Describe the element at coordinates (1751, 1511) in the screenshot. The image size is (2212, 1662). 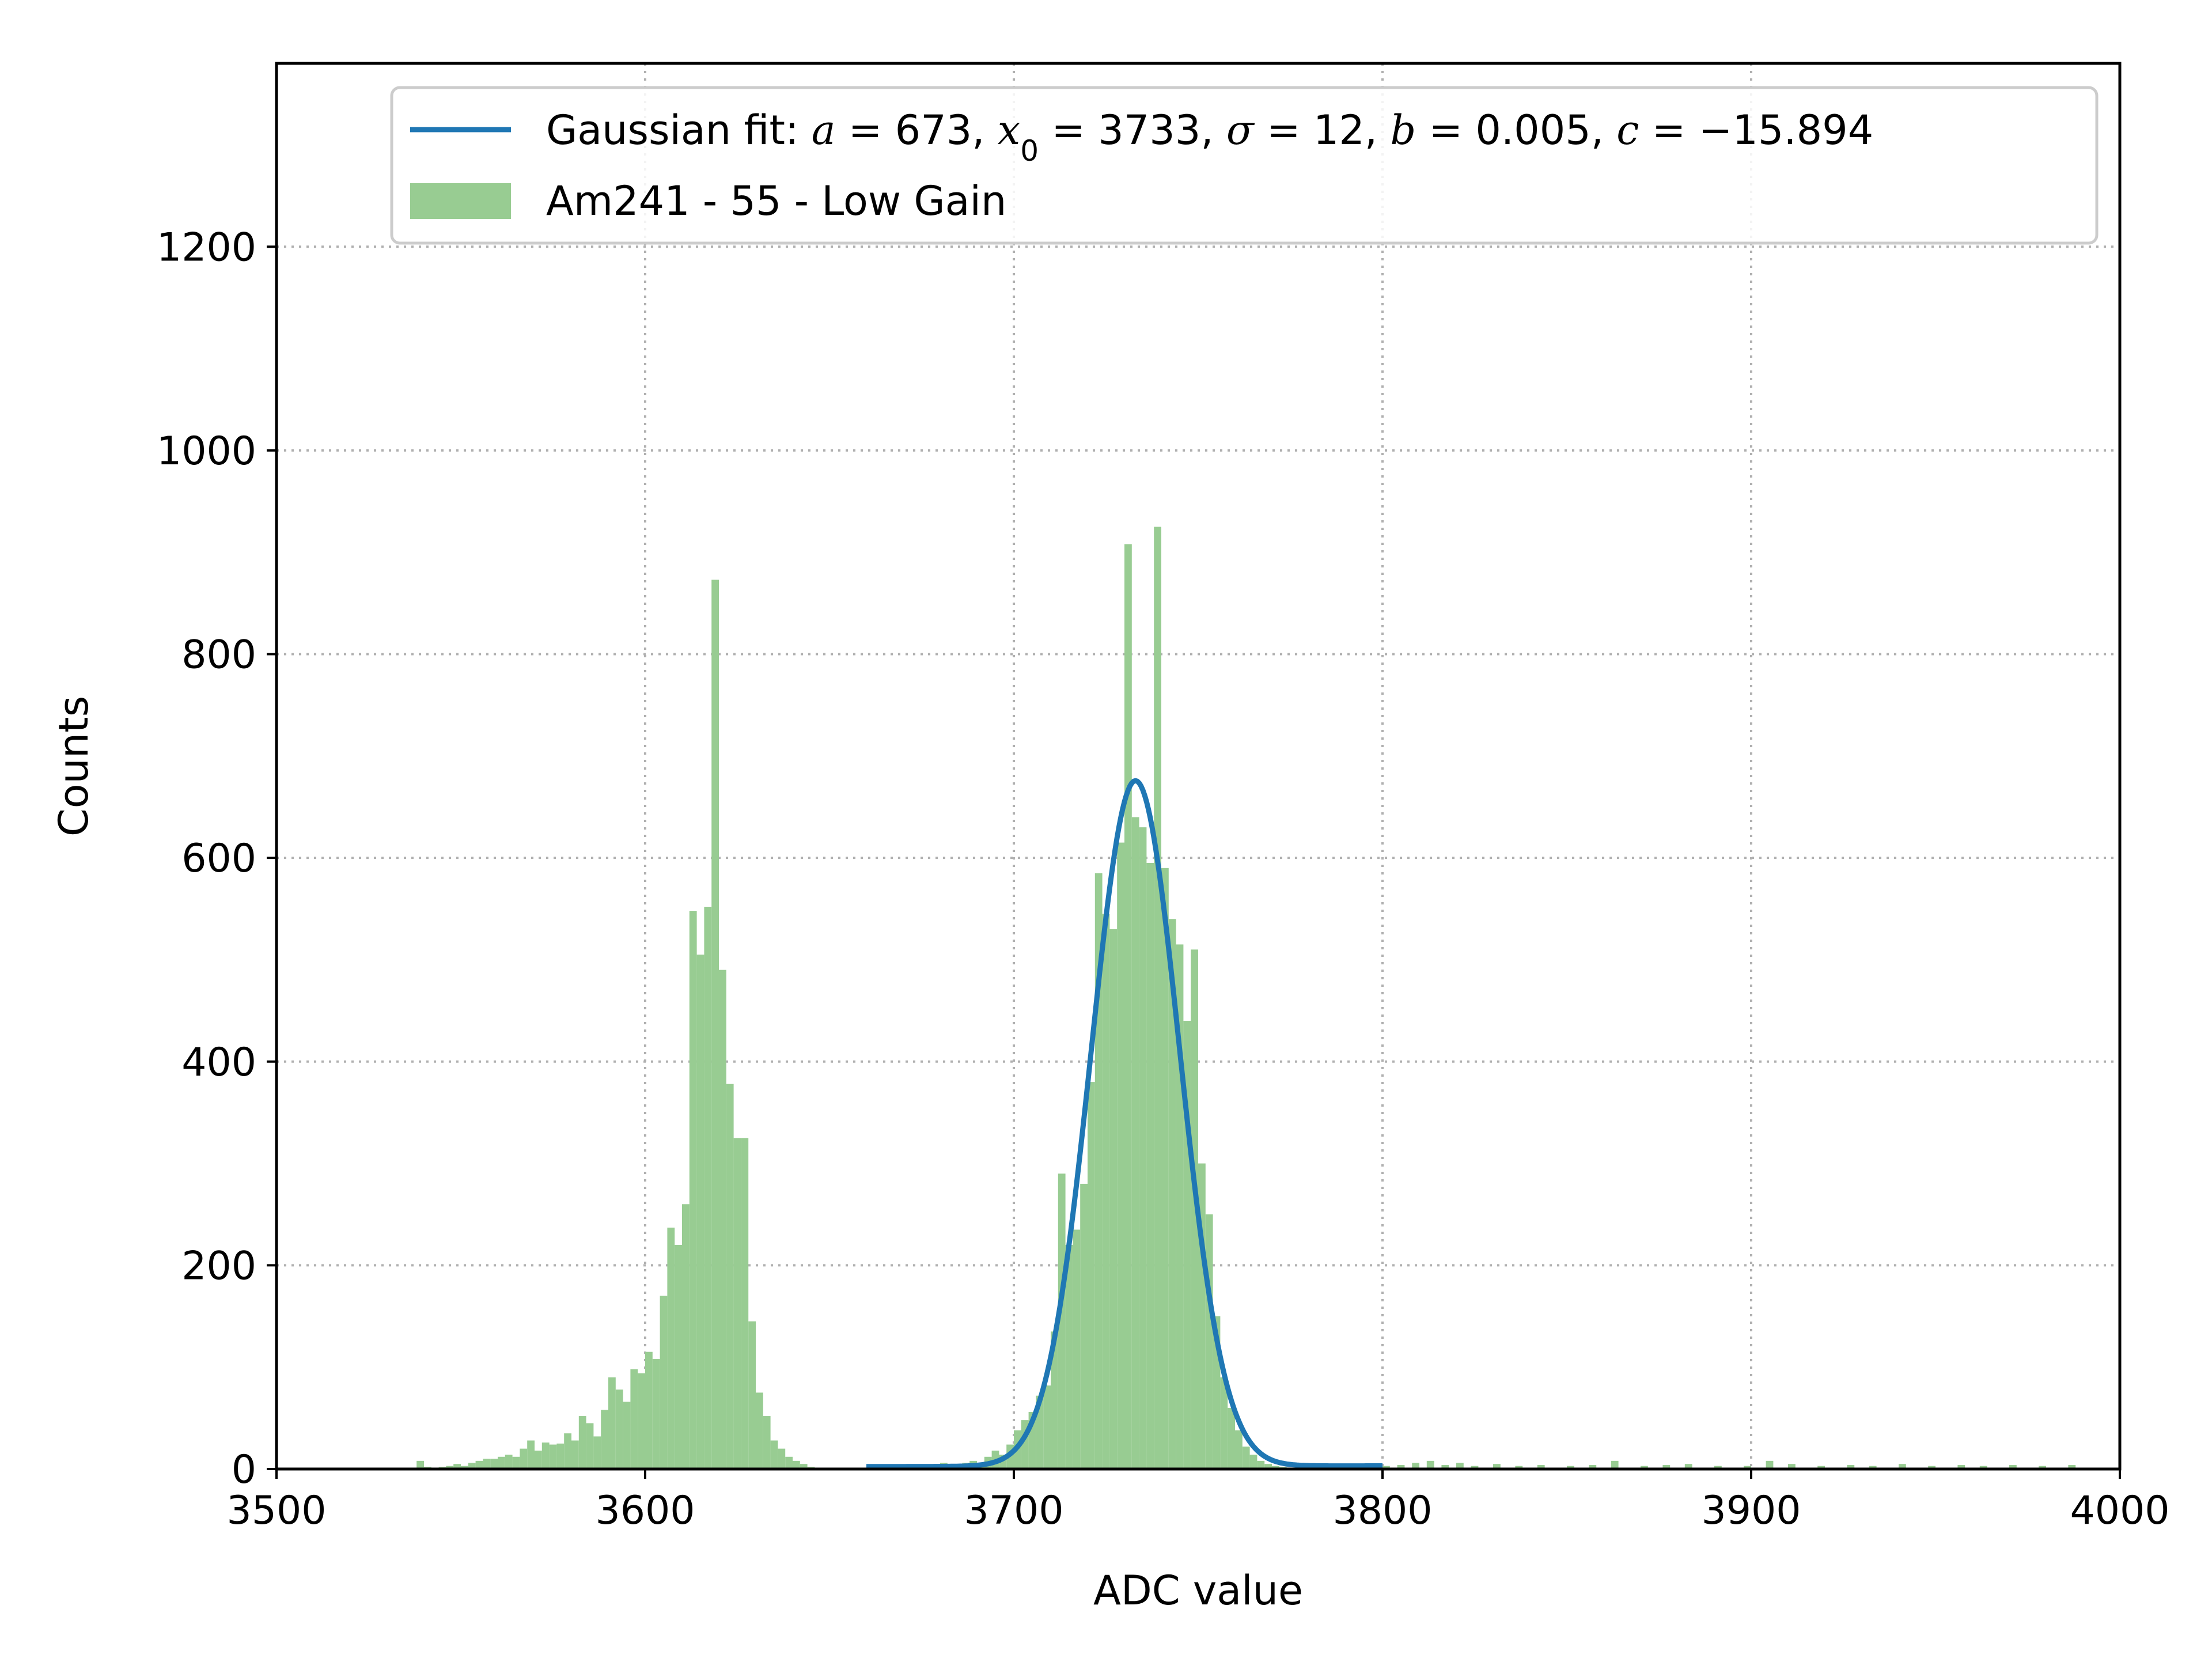
I see `x-tick-label: 3900` at that location.